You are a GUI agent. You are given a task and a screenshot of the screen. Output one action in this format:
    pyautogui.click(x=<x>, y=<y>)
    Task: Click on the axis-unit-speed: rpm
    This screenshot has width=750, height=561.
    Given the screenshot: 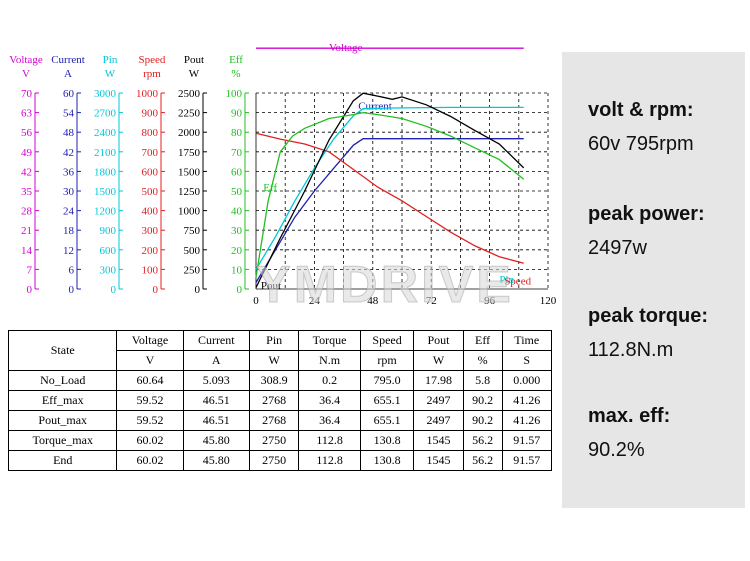 What is the action you would take?
    pyautogui.click(x=152, y=74)
    